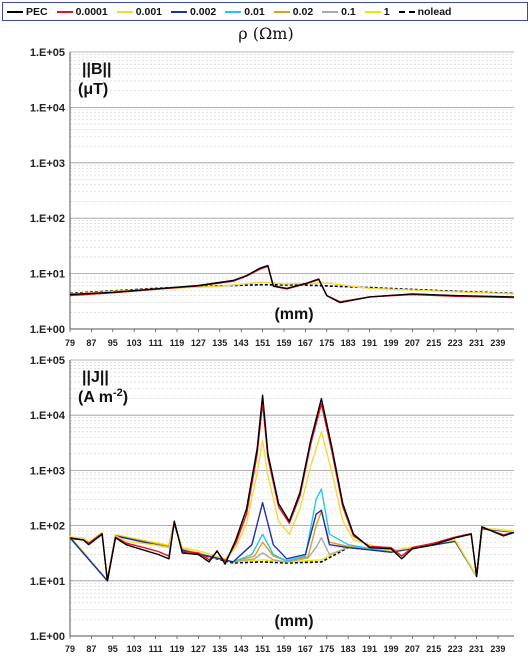  I want to click on y-axis-label: ||J||, so click(95, 377).